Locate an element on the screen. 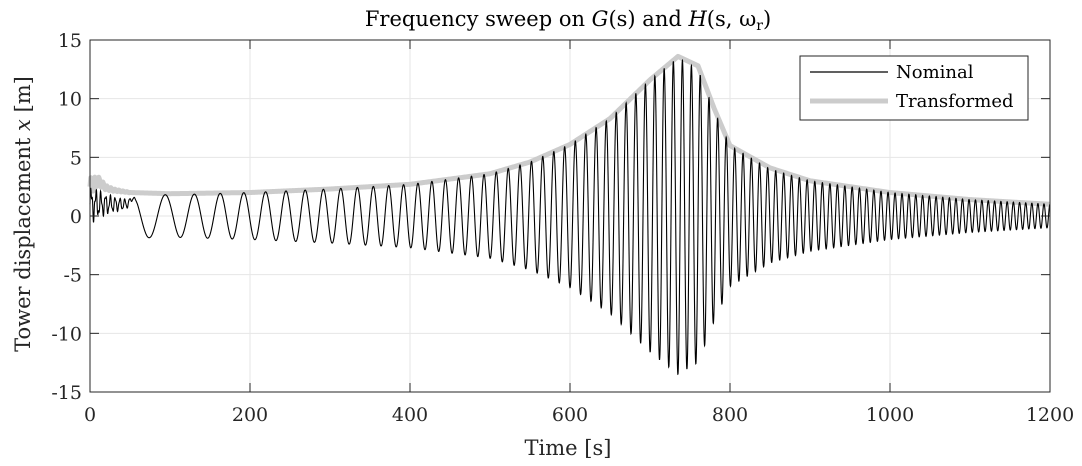 The width and height of the screenshot is (1082, 466). y-tick-label: 15 is located at coordinates (70, 41).